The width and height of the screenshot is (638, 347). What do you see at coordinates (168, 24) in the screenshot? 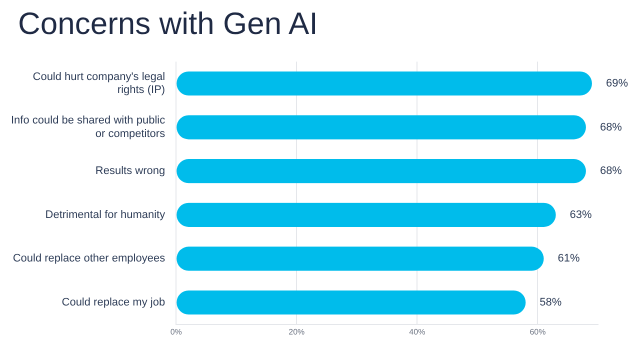
I see `chart-title: Concerns with Gen AI` at bounding box center [168, 24].